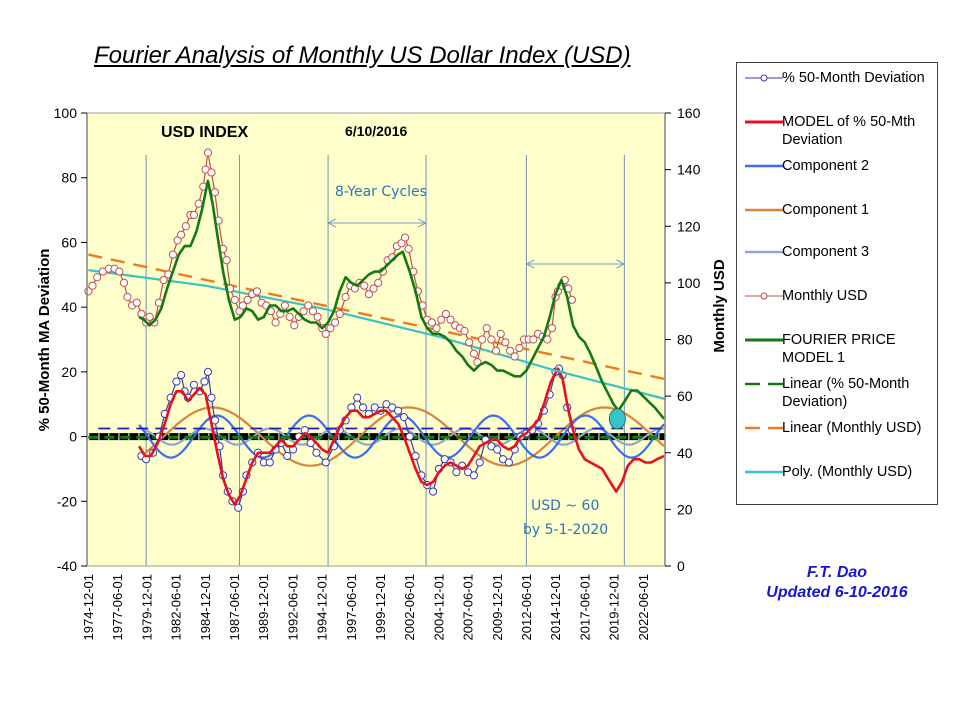  I want to click on x-tick-label: 2017-06-01, so click(584, 607).